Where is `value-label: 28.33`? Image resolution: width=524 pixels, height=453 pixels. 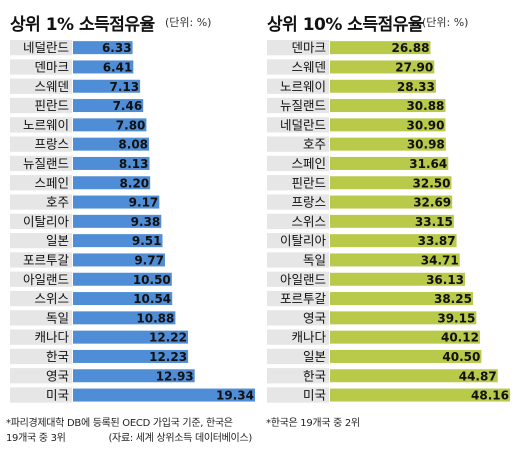 value-label: 28.33 is located at coordinates (416, 87).